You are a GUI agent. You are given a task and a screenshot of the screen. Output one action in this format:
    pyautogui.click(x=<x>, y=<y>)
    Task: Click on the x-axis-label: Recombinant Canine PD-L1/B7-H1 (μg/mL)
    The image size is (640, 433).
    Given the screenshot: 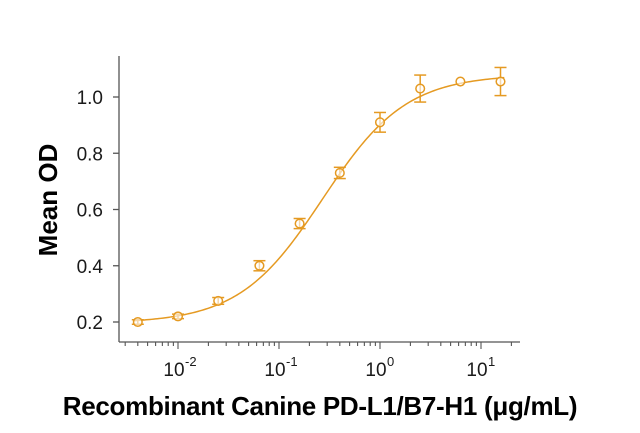 What is the action you would take?
    pyautogui.click(x=320, y=406)
    